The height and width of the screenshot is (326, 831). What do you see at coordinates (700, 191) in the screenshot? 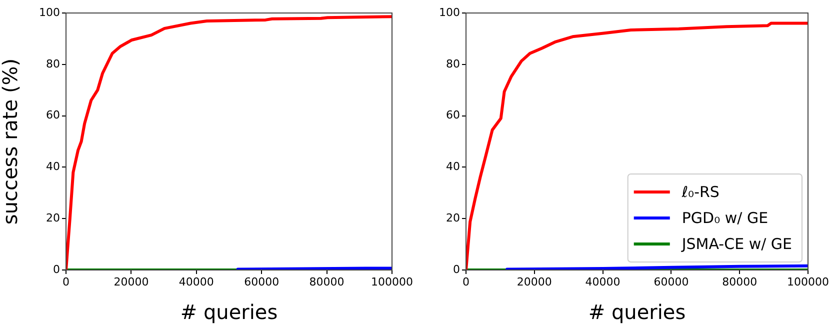
I see `legend-label: ℓ₀-RS` at bounding box center [700, 191].